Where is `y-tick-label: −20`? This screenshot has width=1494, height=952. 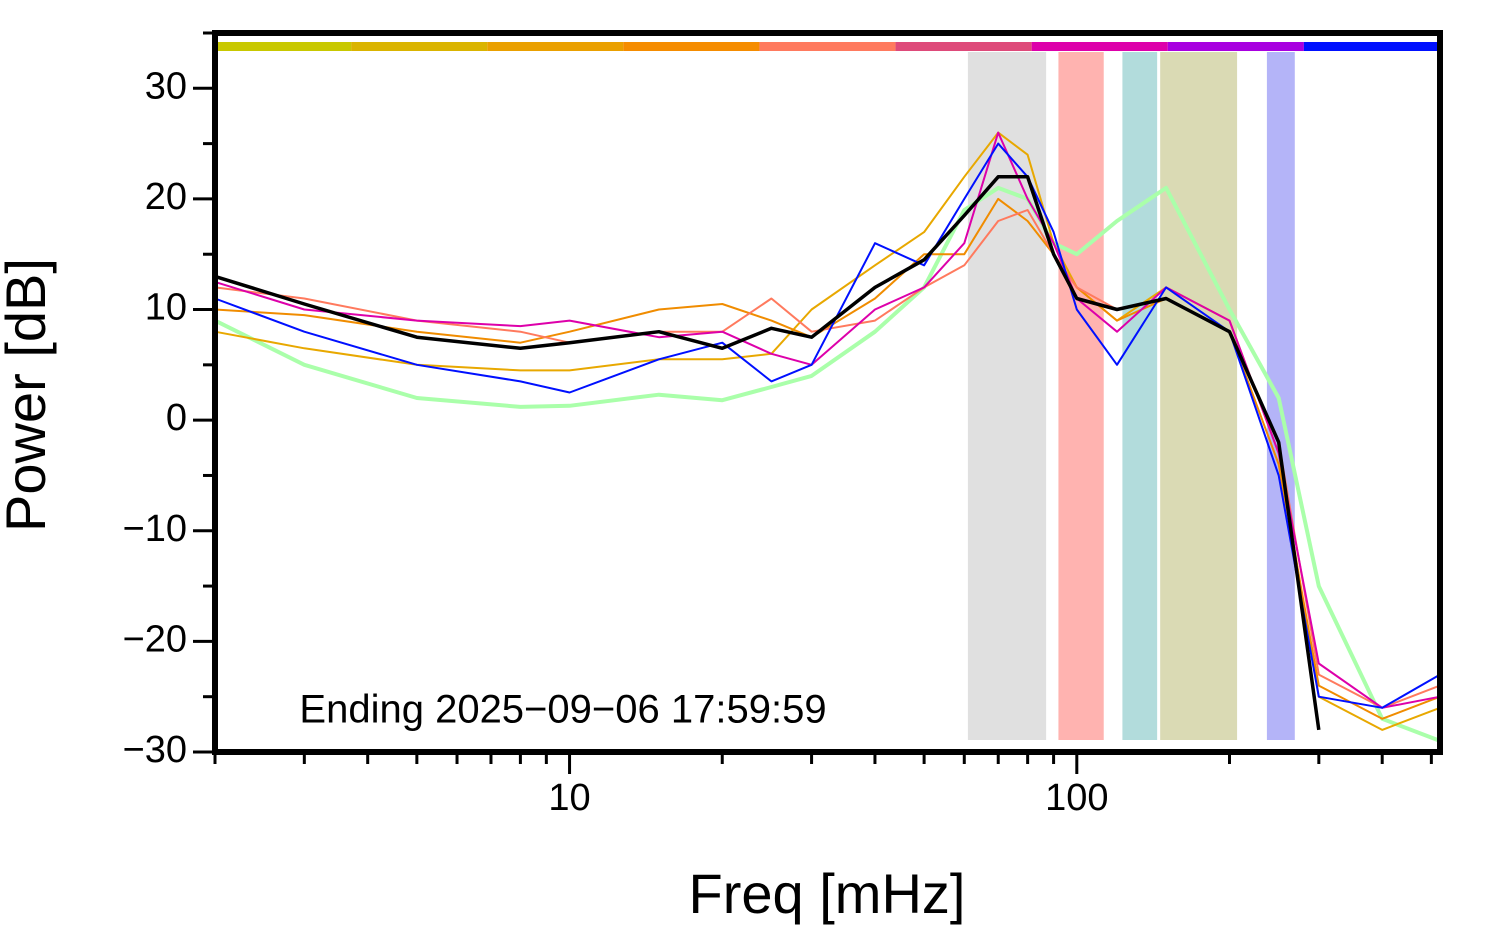 y-tick-label: −20 is located at coordinates (155, 639).